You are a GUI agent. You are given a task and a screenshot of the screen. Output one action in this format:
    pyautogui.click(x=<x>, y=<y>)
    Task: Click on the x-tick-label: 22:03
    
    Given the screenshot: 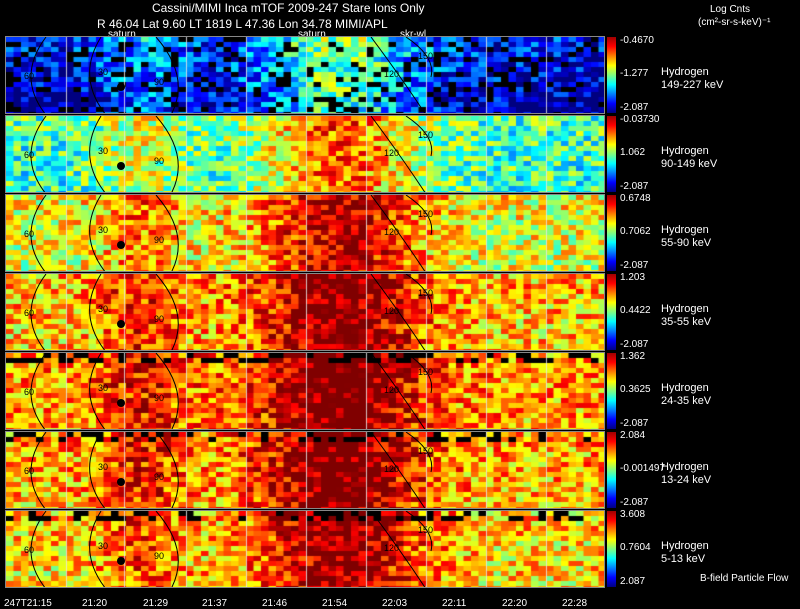 What is the action you would take?
    pyautogui.click(x=395, y=603)
    